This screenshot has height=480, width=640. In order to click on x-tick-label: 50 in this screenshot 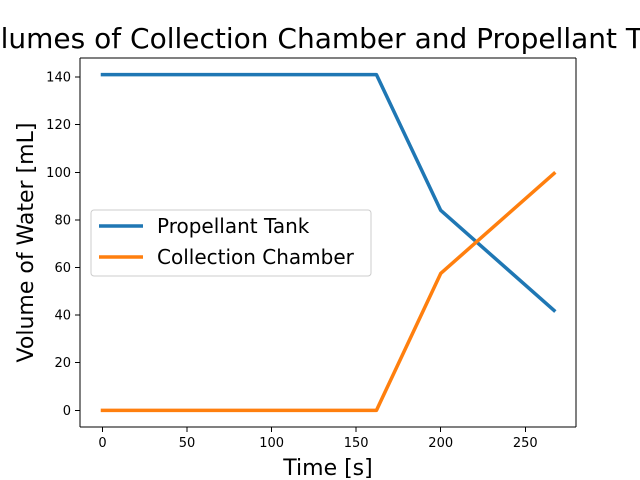, I will do `click(187, 443)`.